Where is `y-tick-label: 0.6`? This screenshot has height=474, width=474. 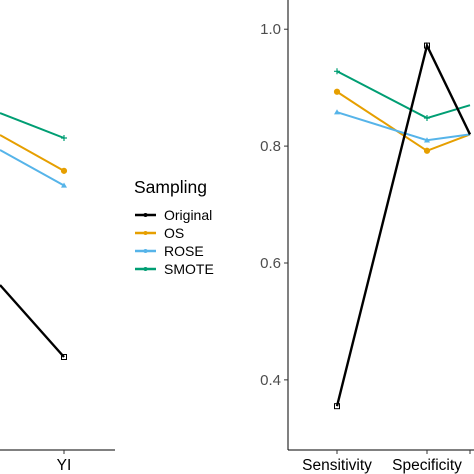 y-tick-label: 0.6 is located at coordinates (270, 263).